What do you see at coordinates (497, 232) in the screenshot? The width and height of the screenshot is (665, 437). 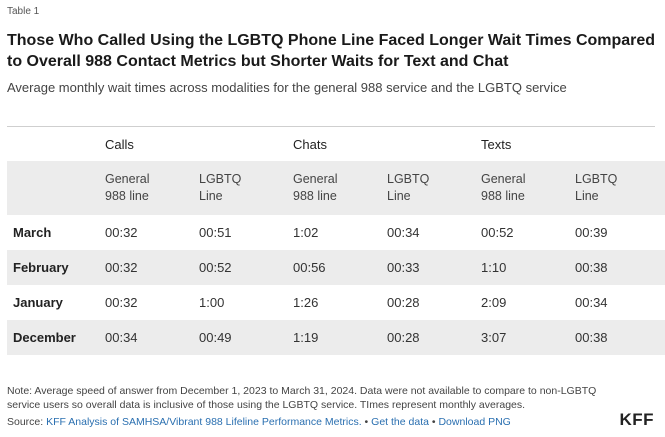 I see `cell-texts-general: 00:52` at bounding box center [497, 232].